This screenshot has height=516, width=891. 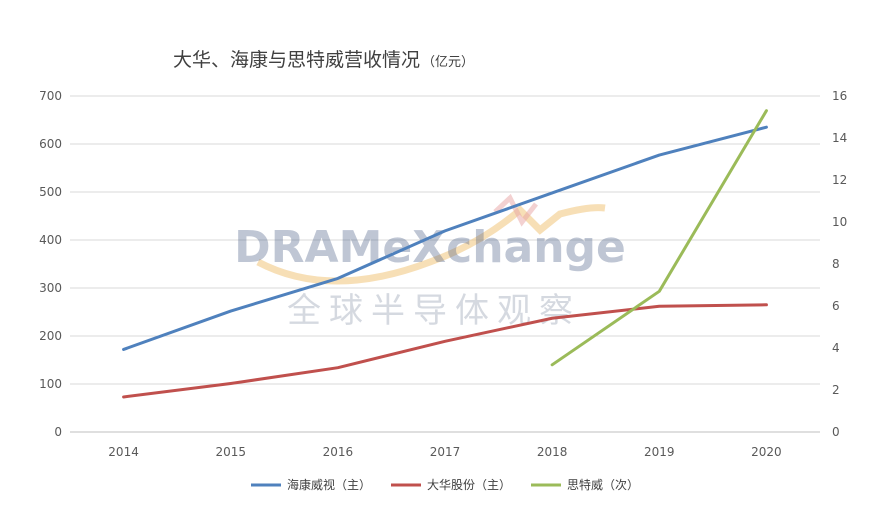 I want to click on x-tick-label: 2017, so click(x=445, y=452).